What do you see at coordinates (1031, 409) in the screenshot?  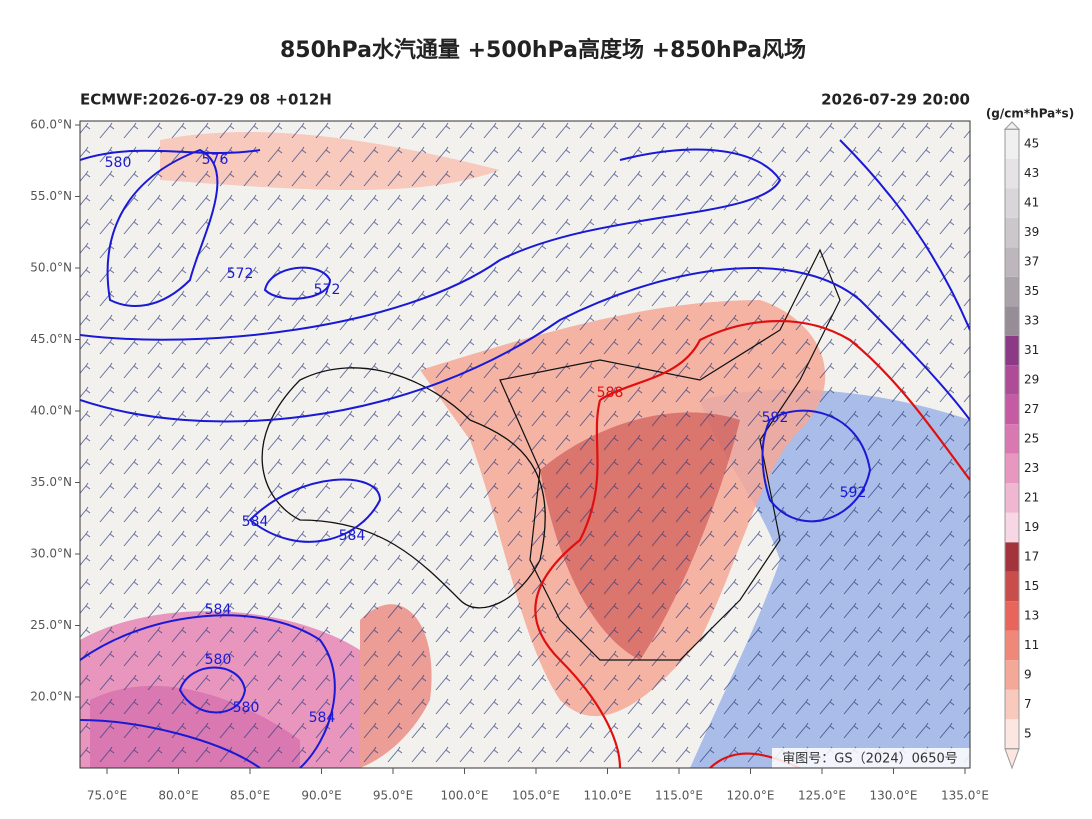 I see `colorbar-label: 27` at bounding box center [1031, 409].